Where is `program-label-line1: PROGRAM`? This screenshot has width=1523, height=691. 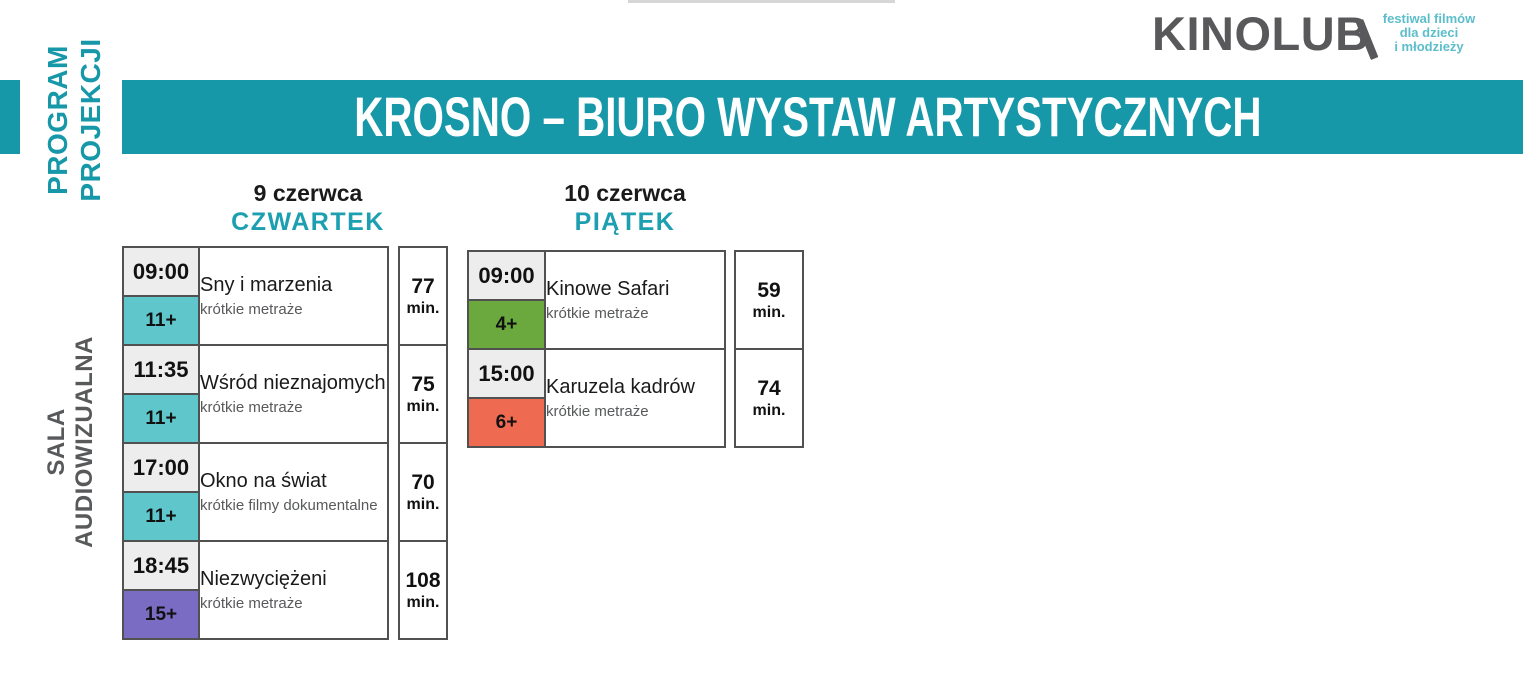 program-label-line1: PROGRAM is located at coordinates (57, 120).